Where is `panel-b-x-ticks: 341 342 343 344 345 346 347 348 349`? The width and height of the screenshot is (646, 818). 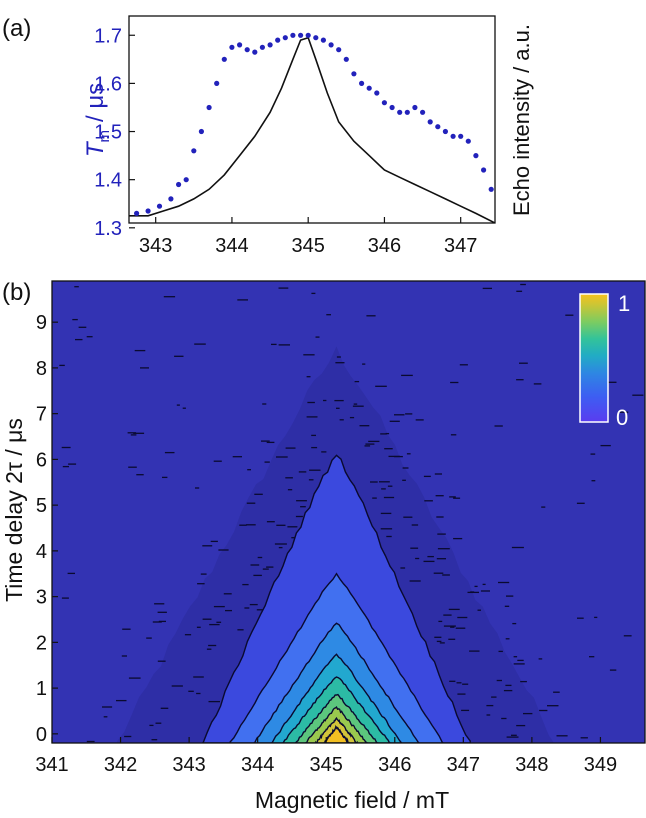 panel-b-x-ticks: 341 342 343 344 345 346 347 348 349 is located at coordinates (326, 756).